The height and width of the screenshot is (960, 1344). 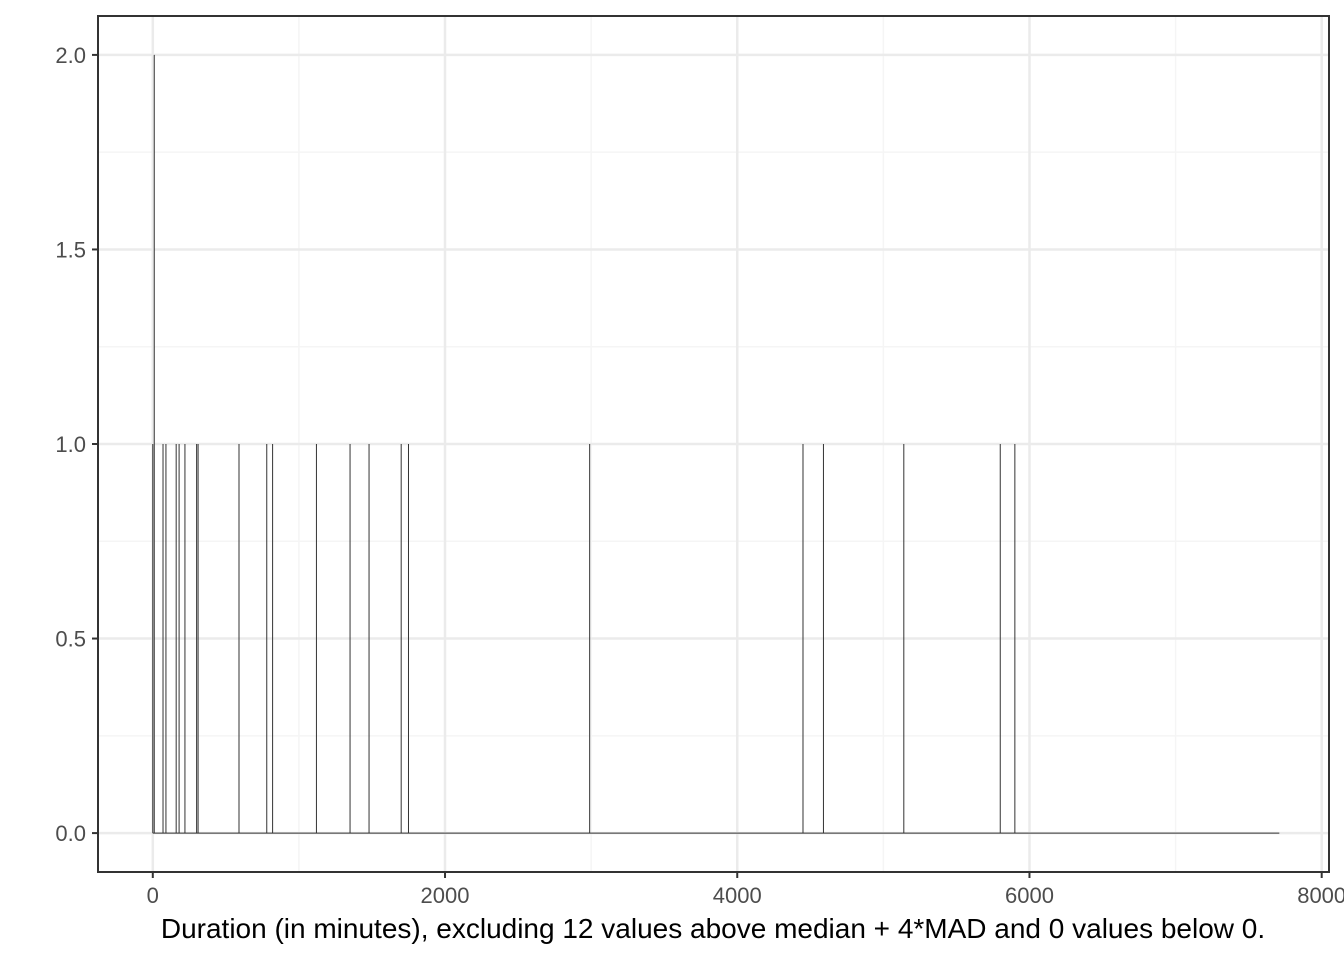 I want to click on y-tick-label: 1.5, so click(x=70, y=249).